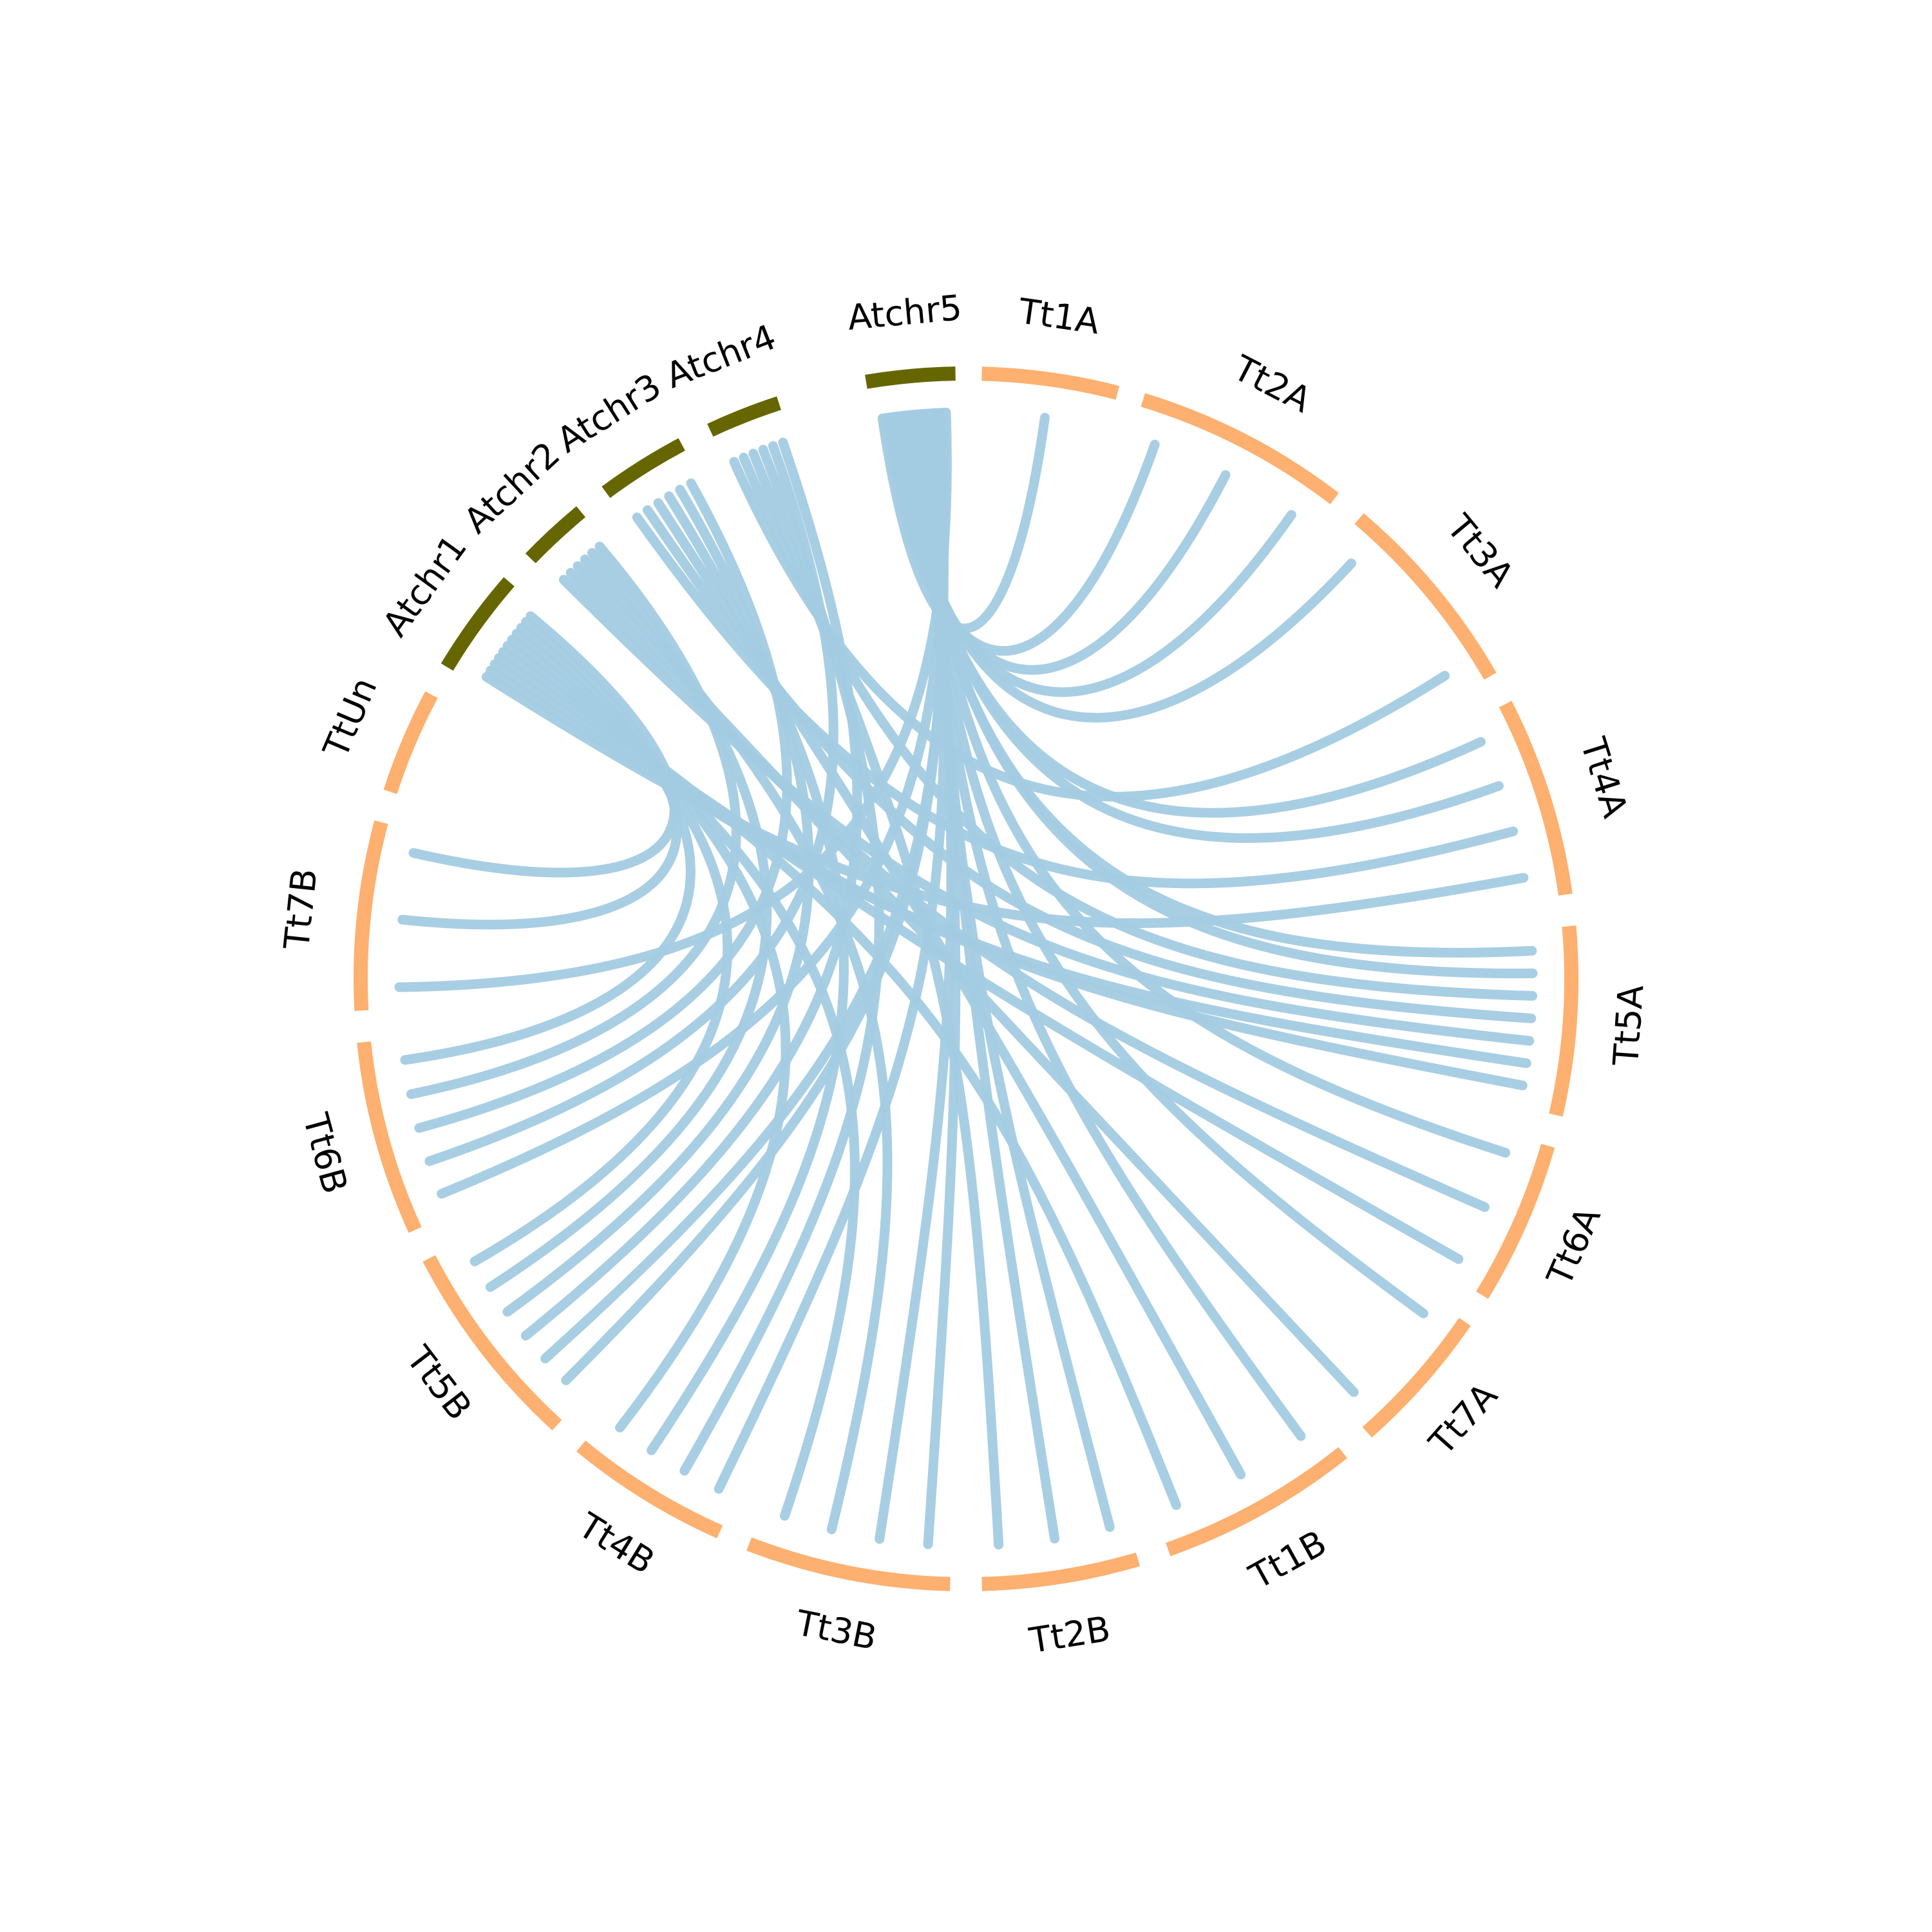 The height and width of the screenshot is (1932, 1932). What do you see at coordinates (555, 535) in the screenshot?
I see `segment-atchr2` at bounding box center [555, 535].